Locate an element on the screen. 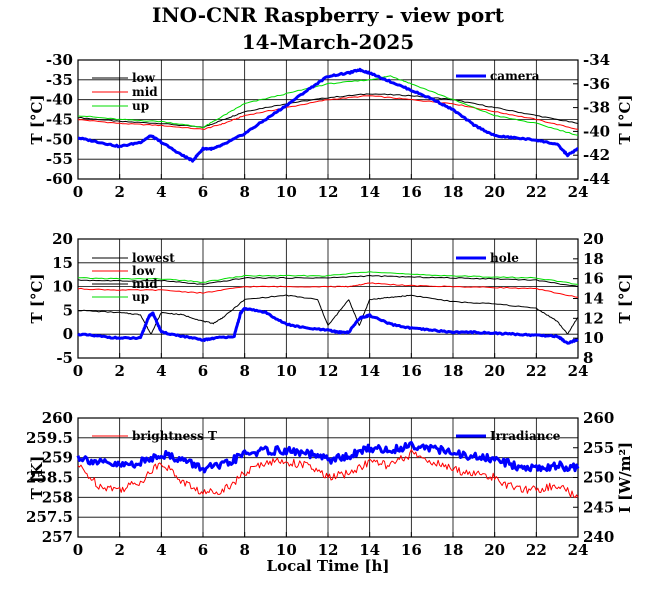 The image size is (660, 595). y-tick-label: 15 is located at coordinates (62, 263).